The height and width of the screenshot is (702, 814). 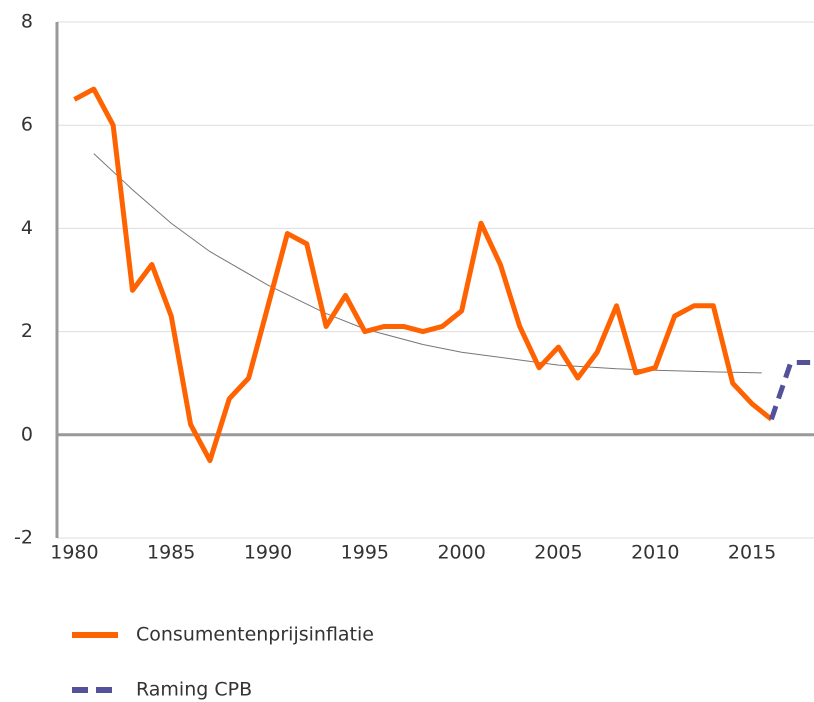 I want to click on y-tick-label: 2, so click(x=27, y=331).